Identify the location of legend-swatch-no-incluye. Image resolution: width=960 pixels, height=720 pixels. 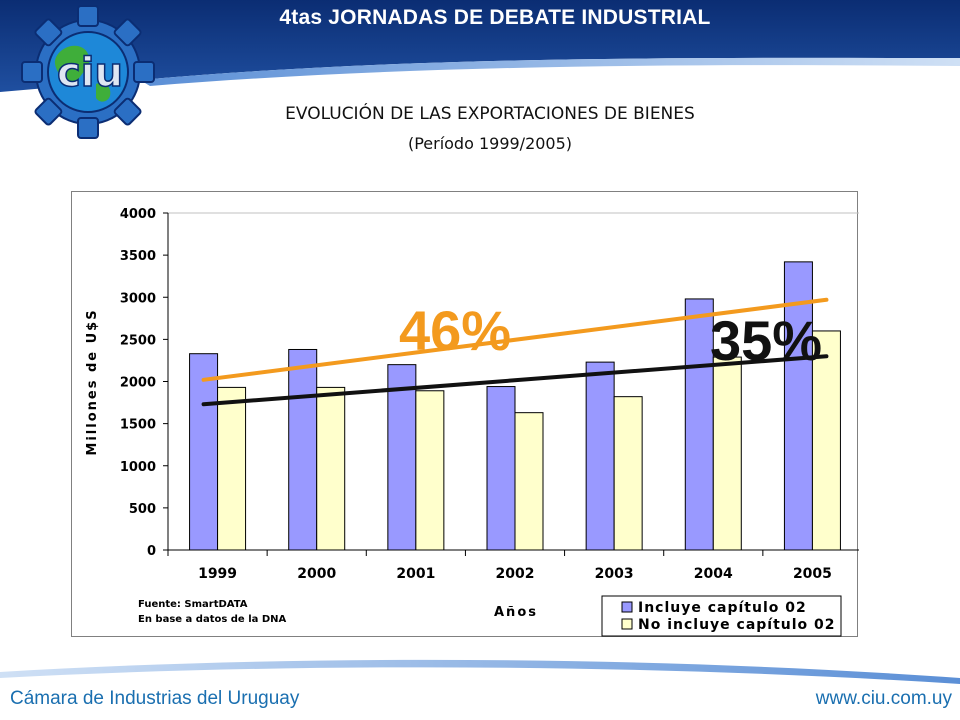
(627, 624).